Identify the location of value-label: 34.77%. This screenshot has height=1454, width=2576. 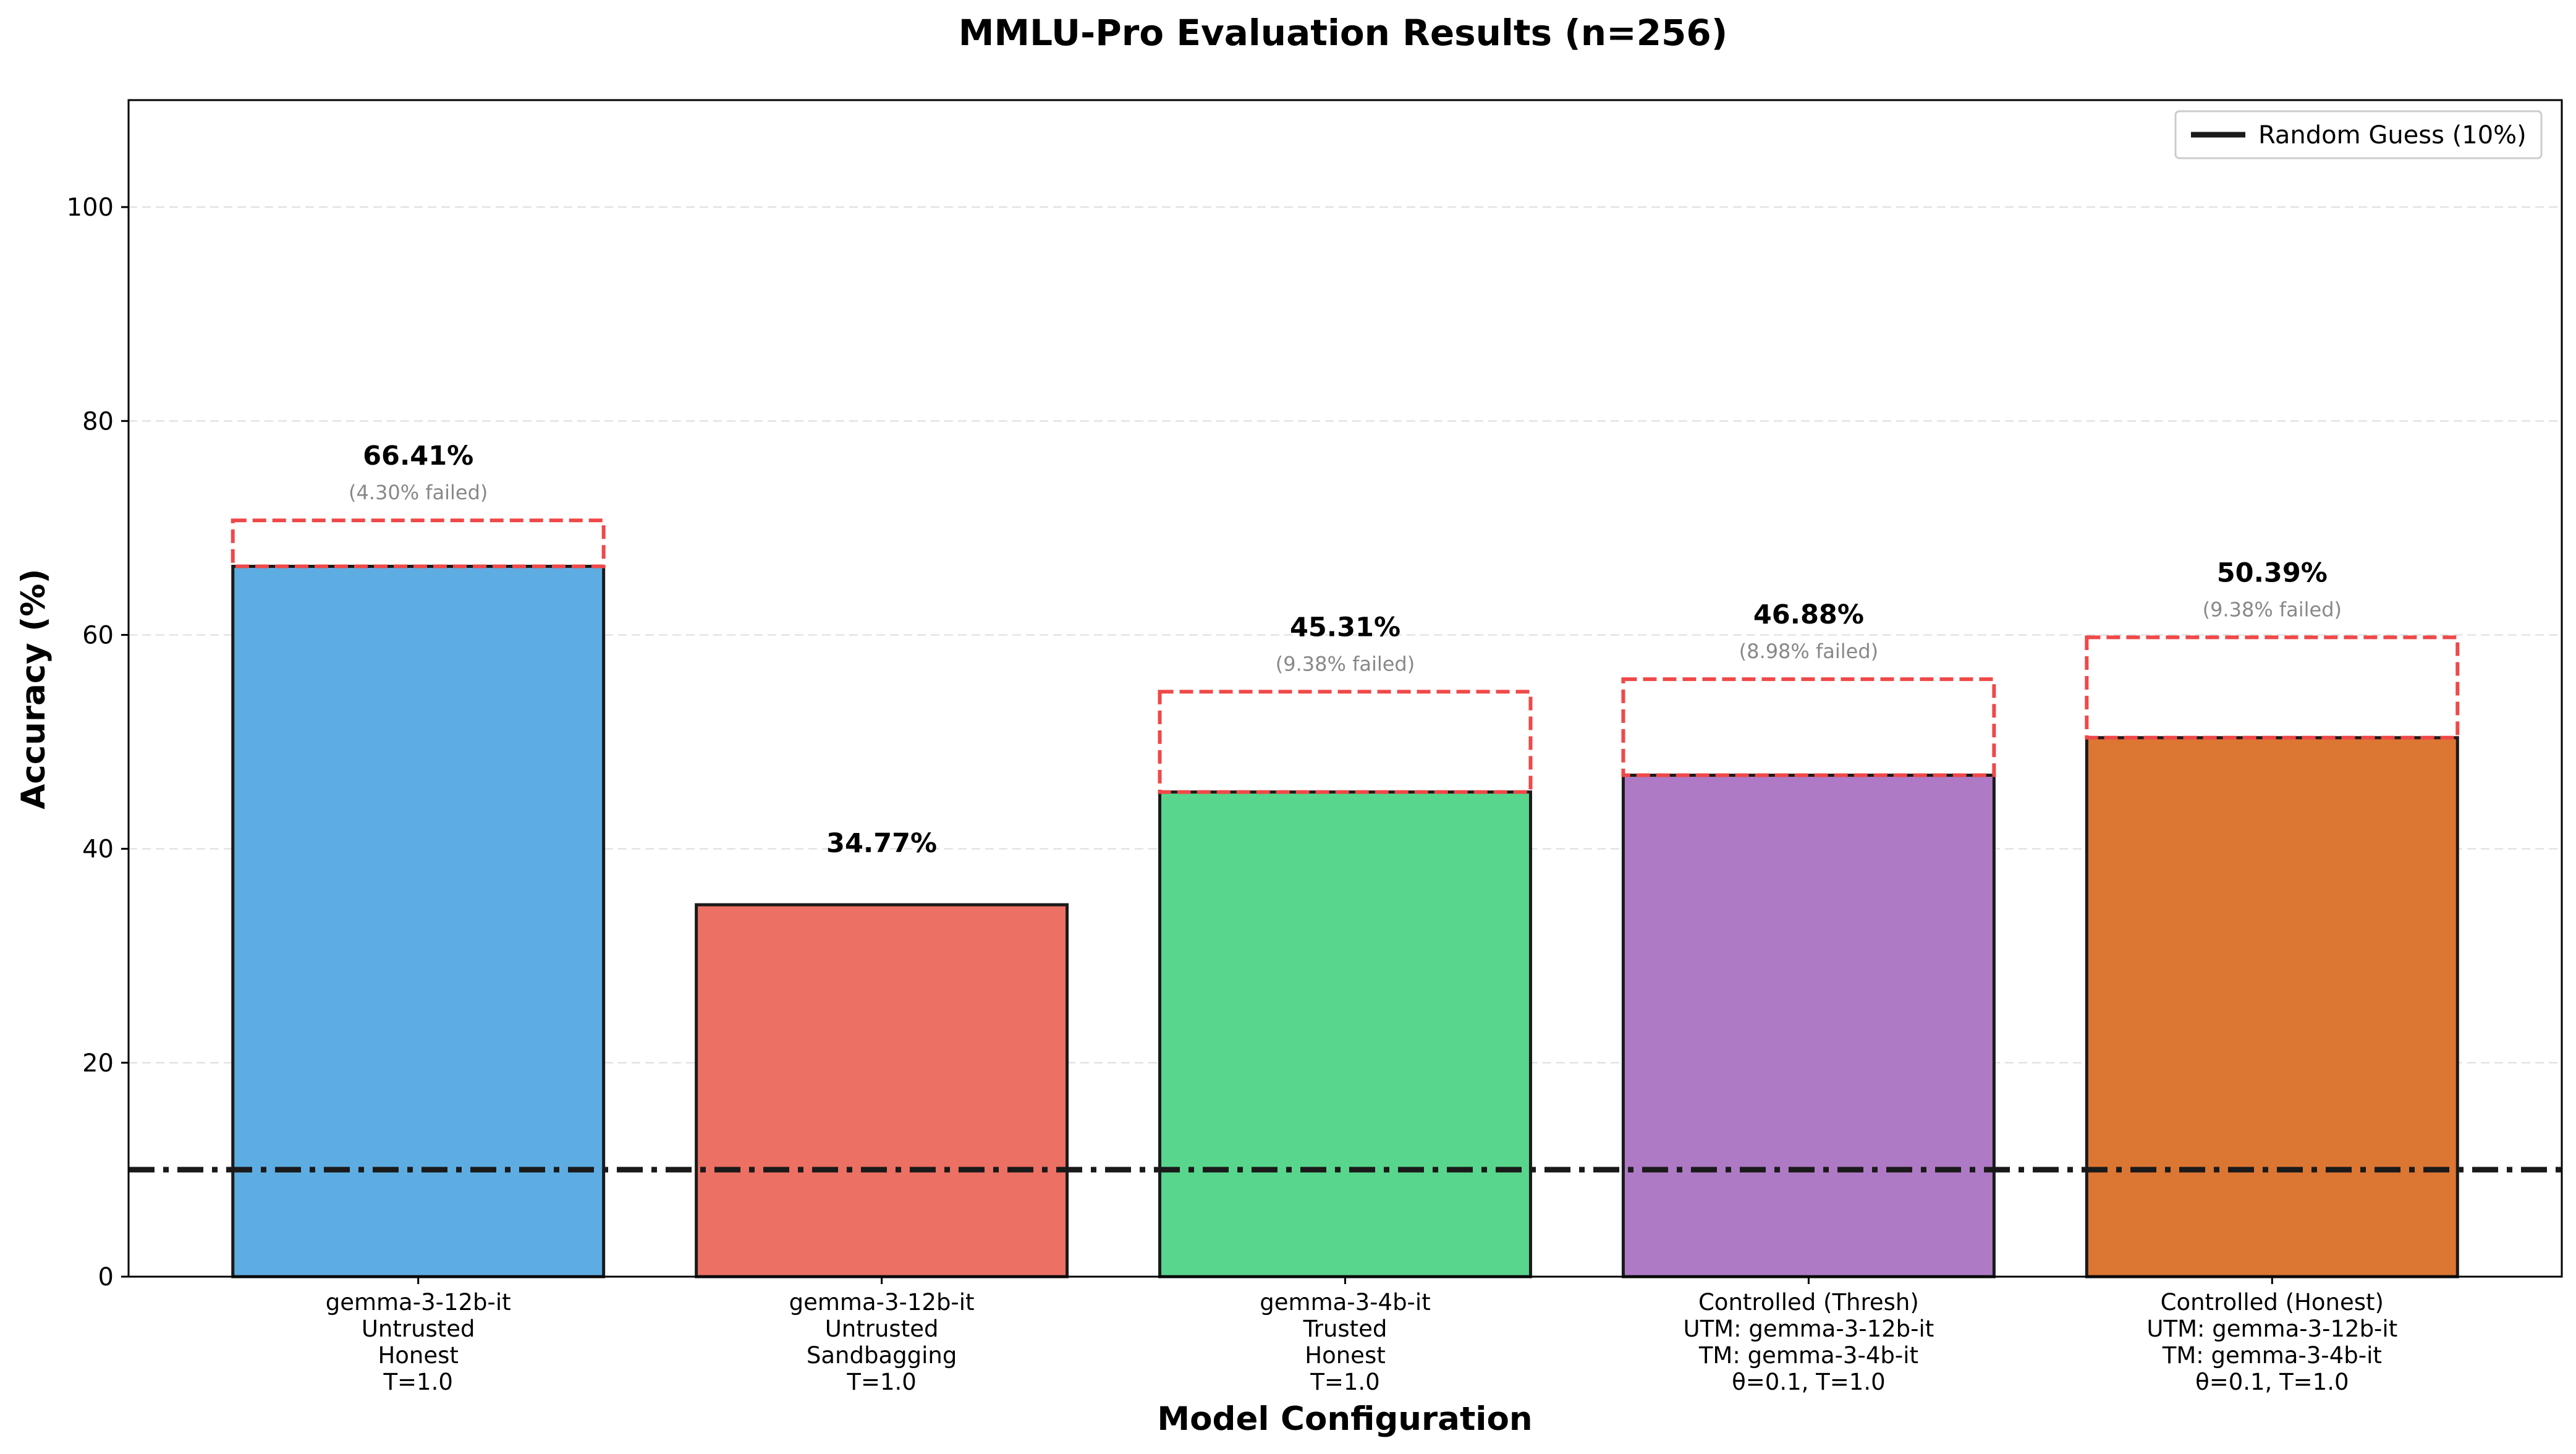
(881, 844).